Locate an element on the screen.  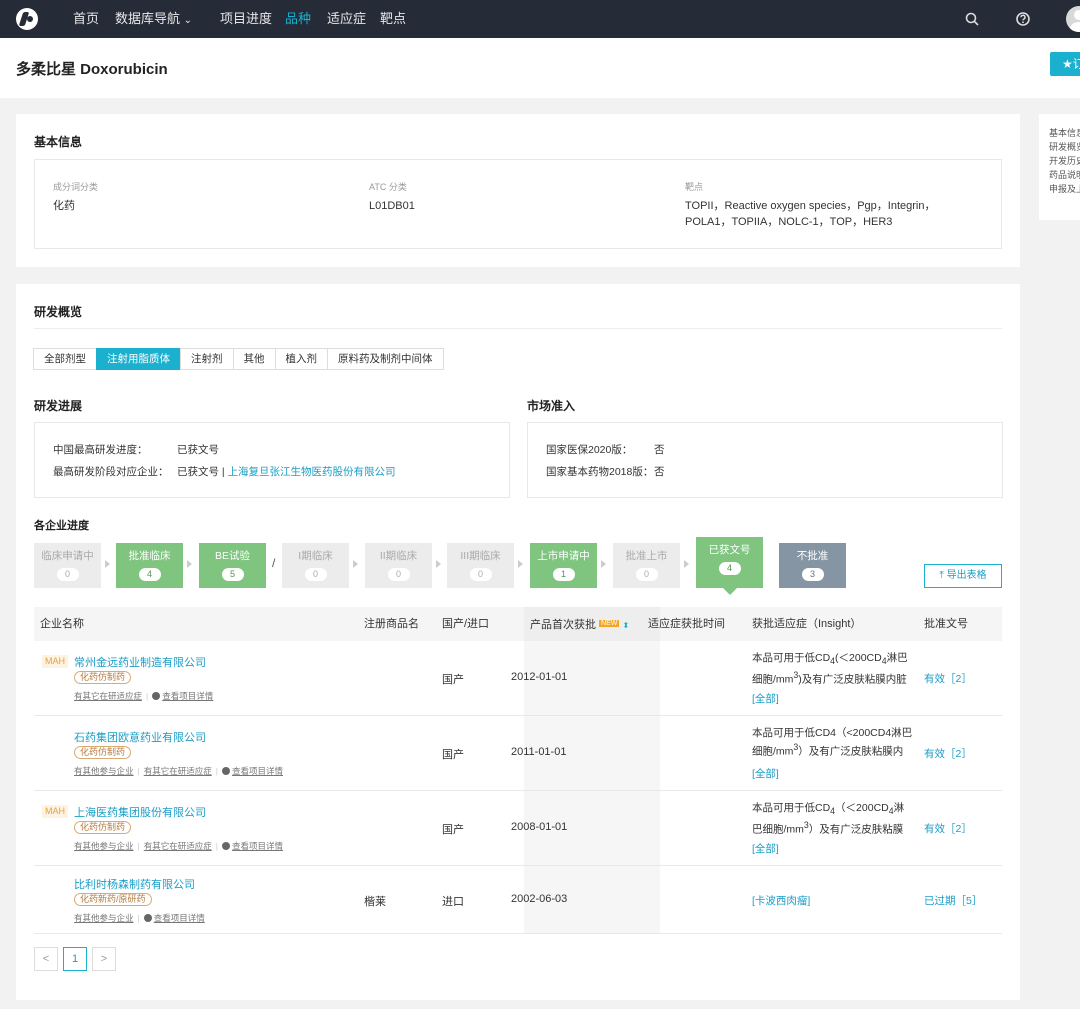
highest-company-label: 最高研发阶段对应企业： is located at coordinates (111, 472).